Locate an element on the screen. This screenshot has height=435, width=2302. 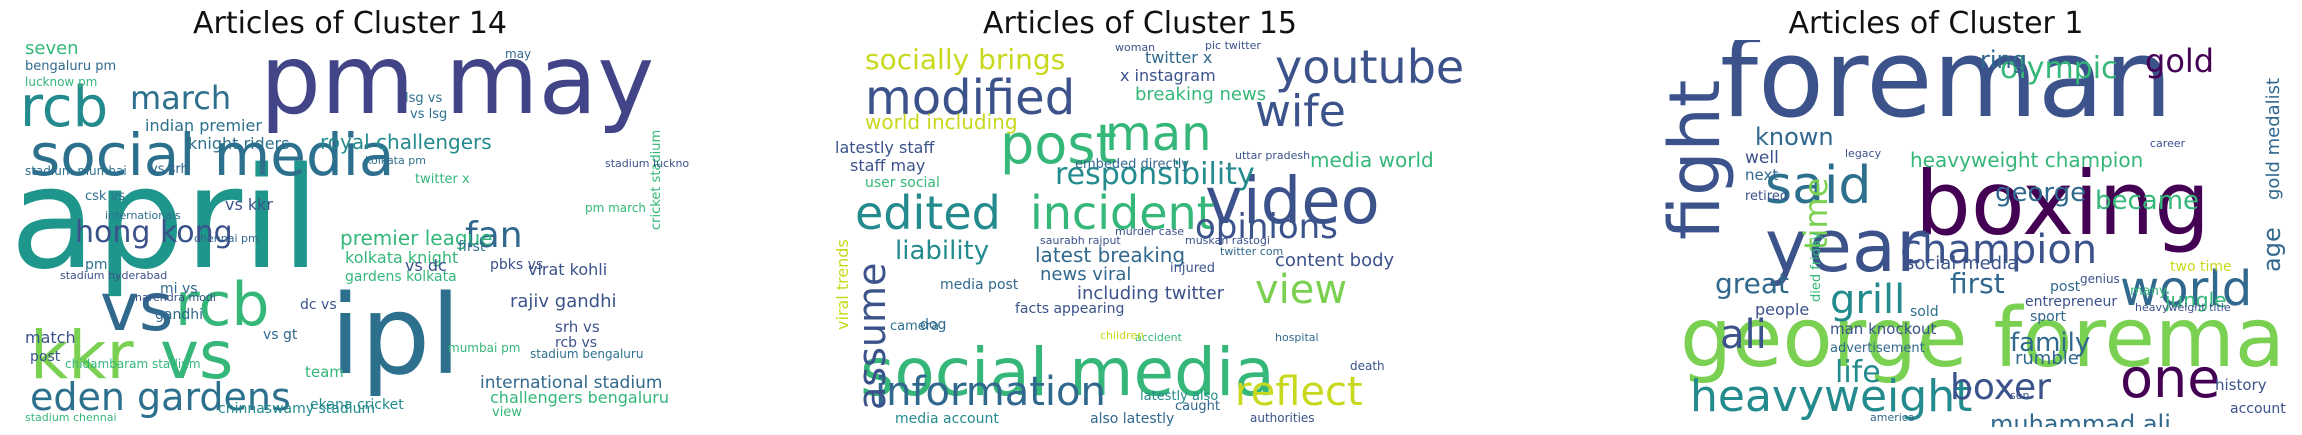
word: vs srh is located at coordinates (169, 169).